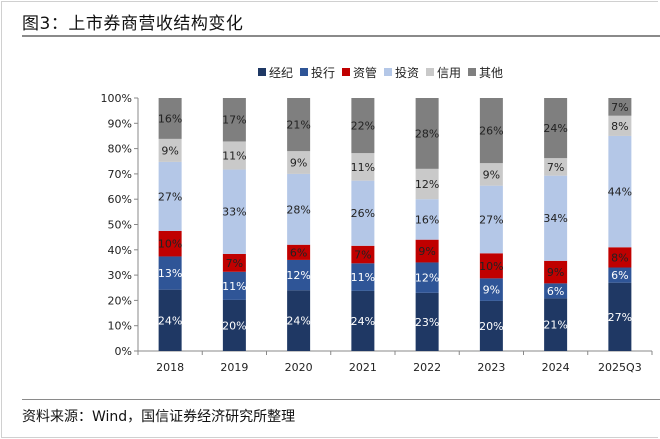 The image size is (660, 439). Describe the element at coordinates (120, 149) in the screenshot. I see `y-tick-label: 80%` at that location.